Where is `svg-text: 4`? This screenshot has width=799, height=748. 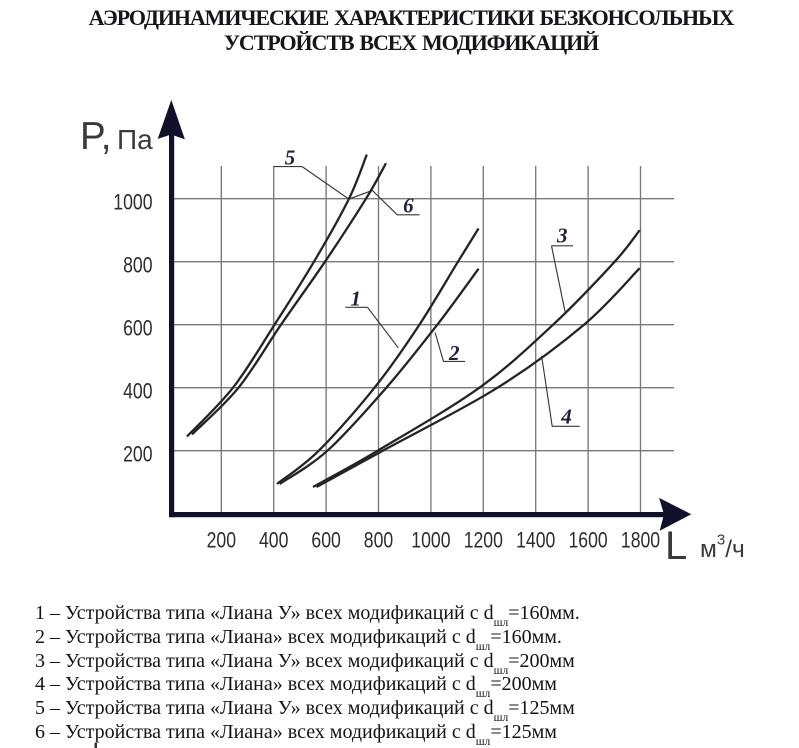
svg-text: 4 is located at coordinates (566, 416).